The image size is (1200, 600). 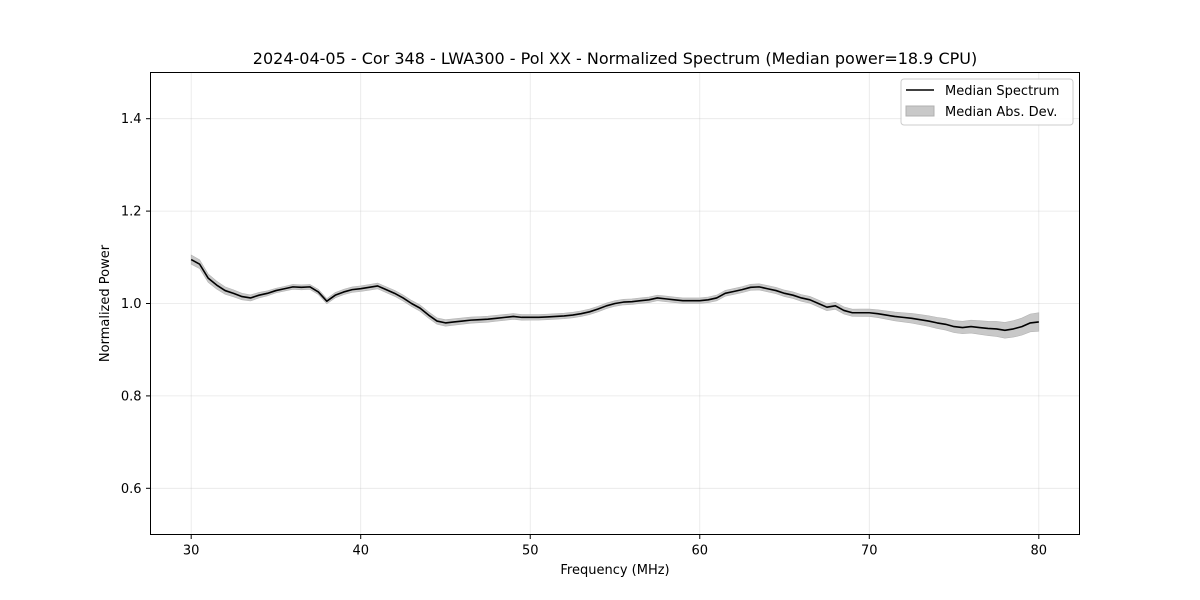 I want to click on y-axis-label: Normalized Power, so click(x=105, y=303).